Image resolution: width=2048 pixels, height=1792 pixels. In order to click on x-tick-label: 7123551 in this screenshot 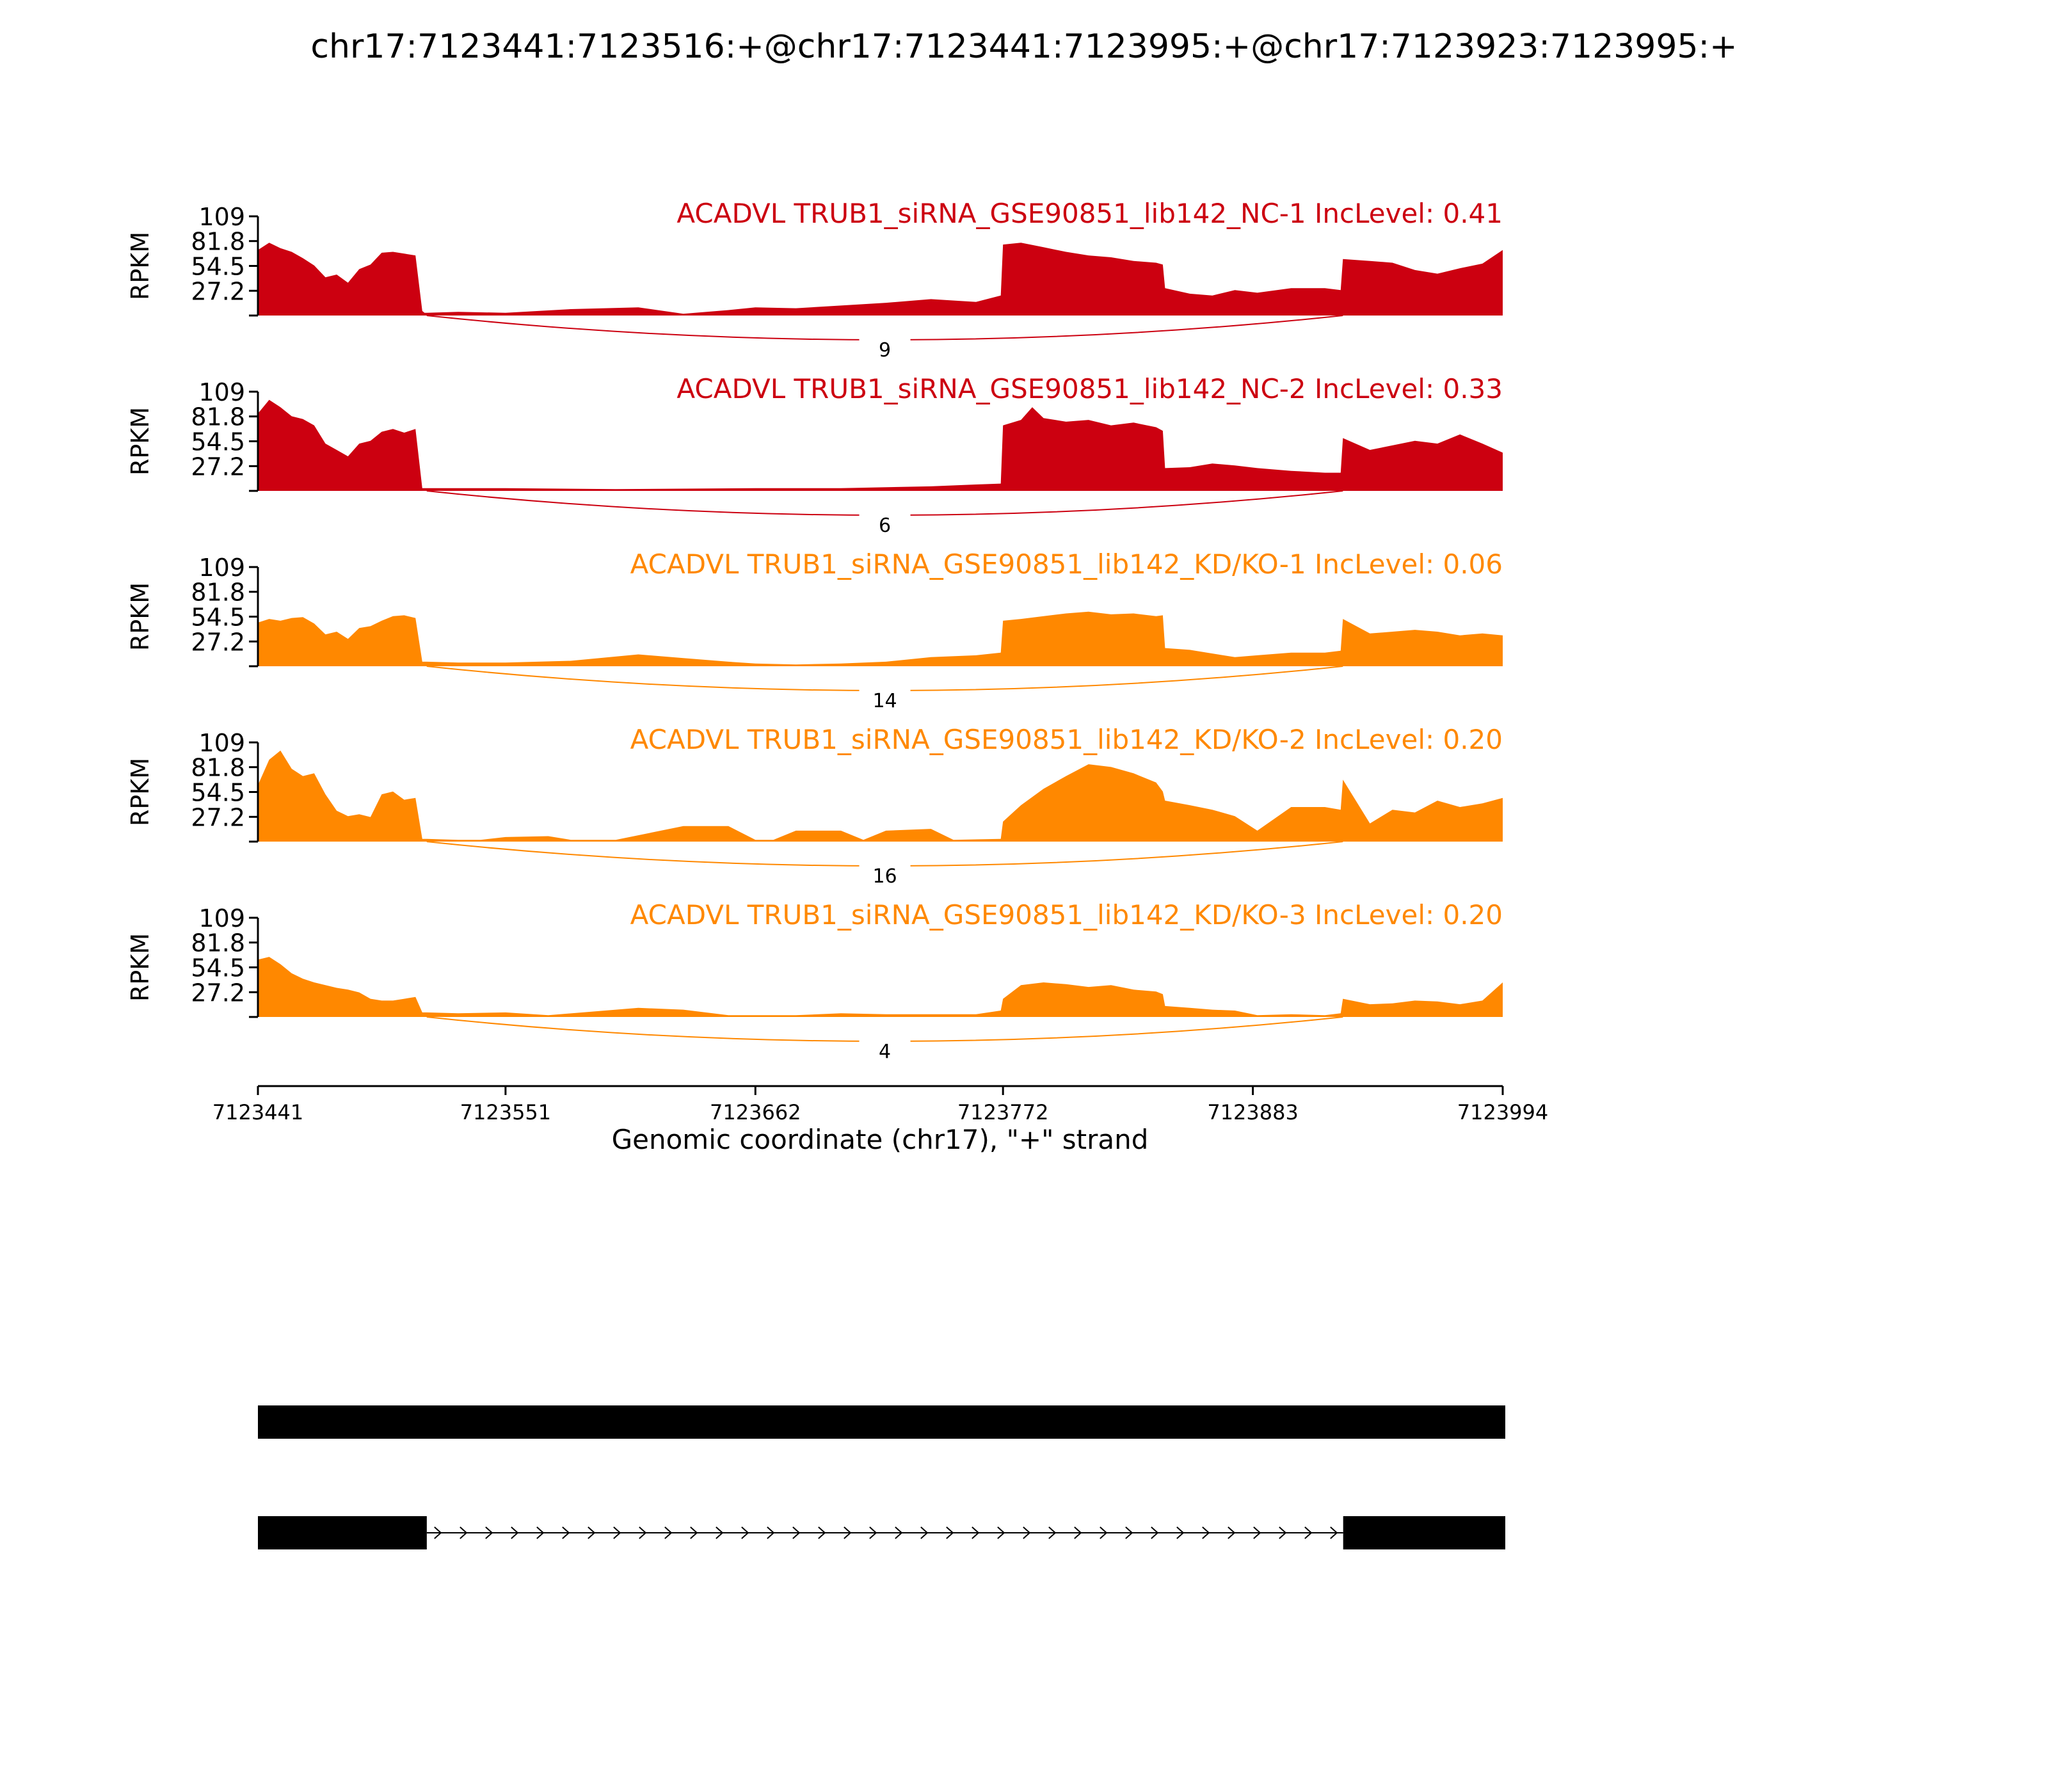, I will do `click(506, 1112)`.